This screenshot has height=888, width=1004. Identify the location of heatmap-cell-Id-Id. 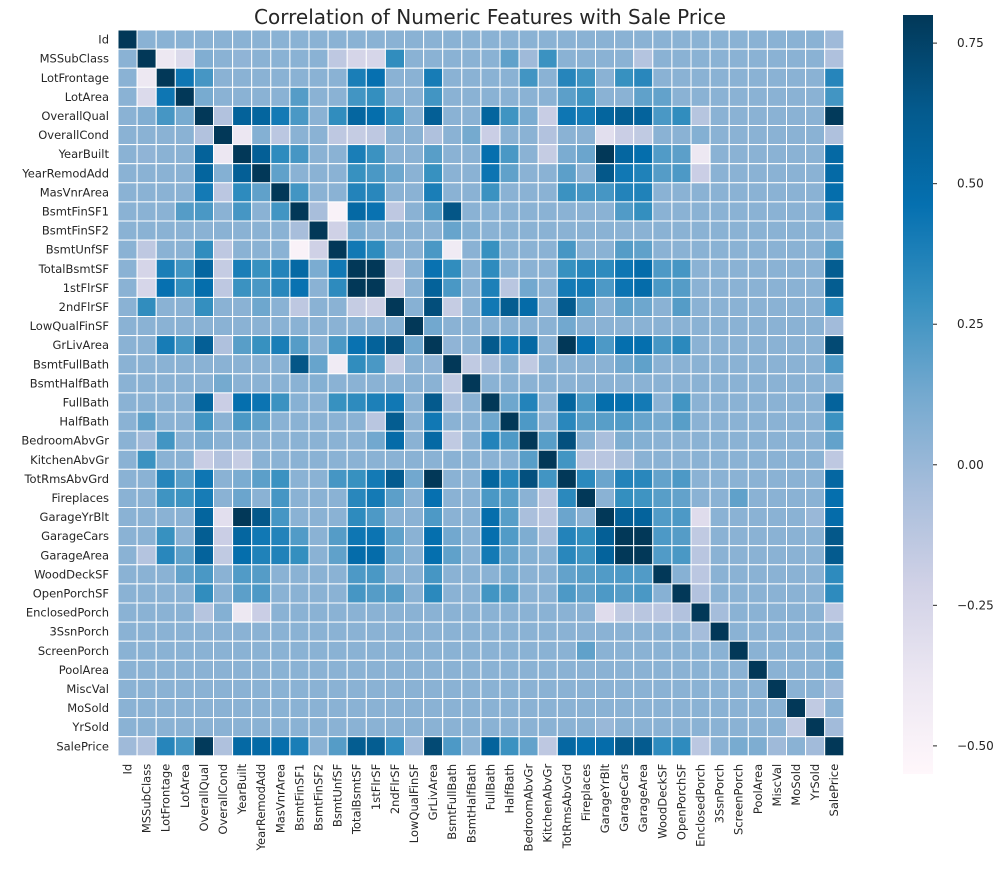
(127, 39).